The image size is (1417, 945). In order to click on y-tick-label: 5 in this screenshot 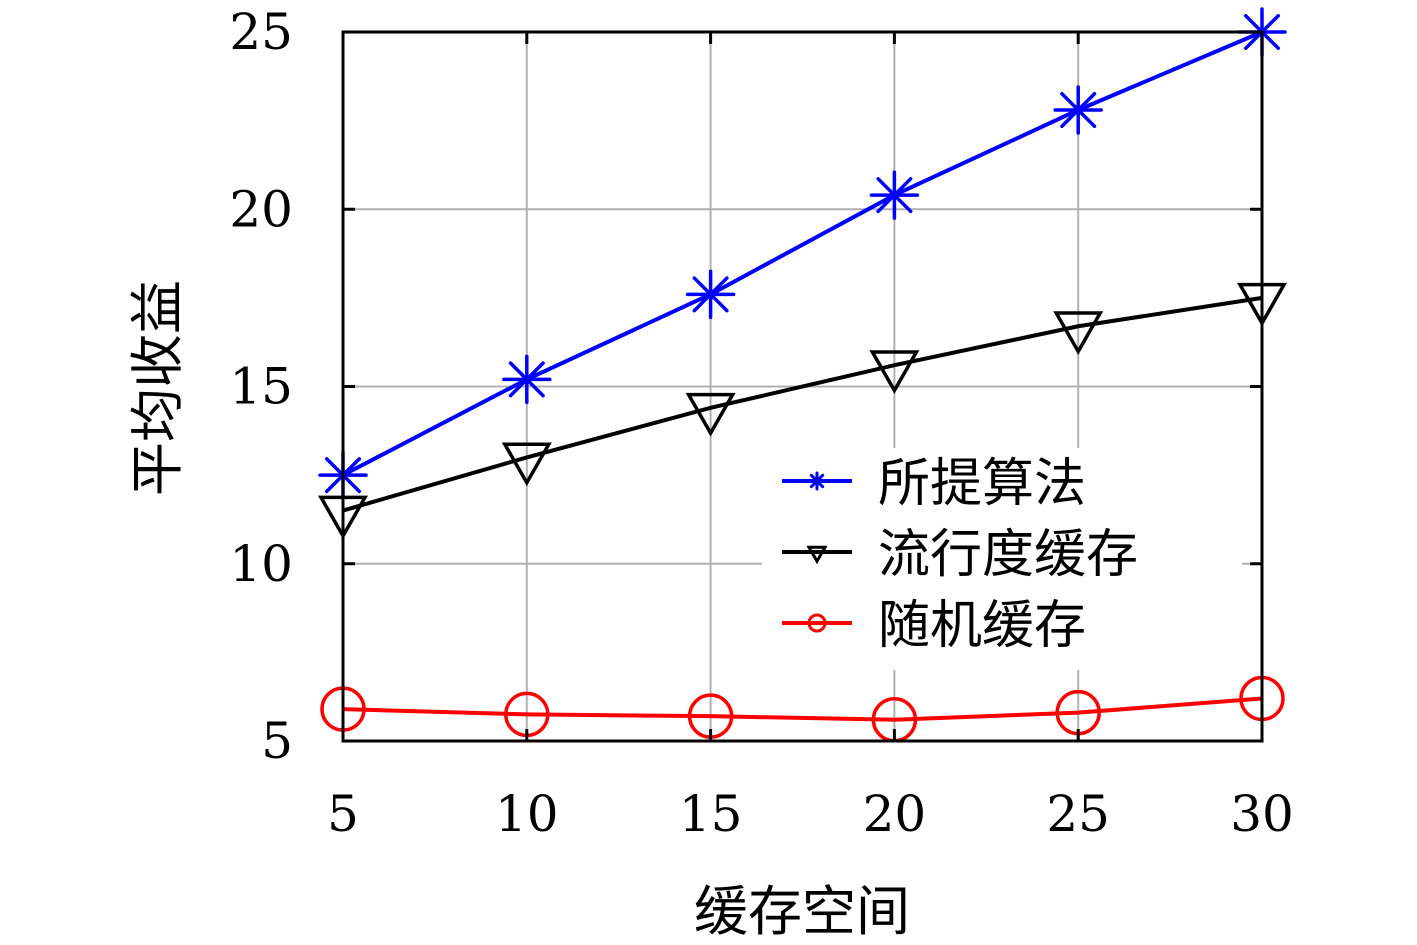, I will do `click(277, 741)`.